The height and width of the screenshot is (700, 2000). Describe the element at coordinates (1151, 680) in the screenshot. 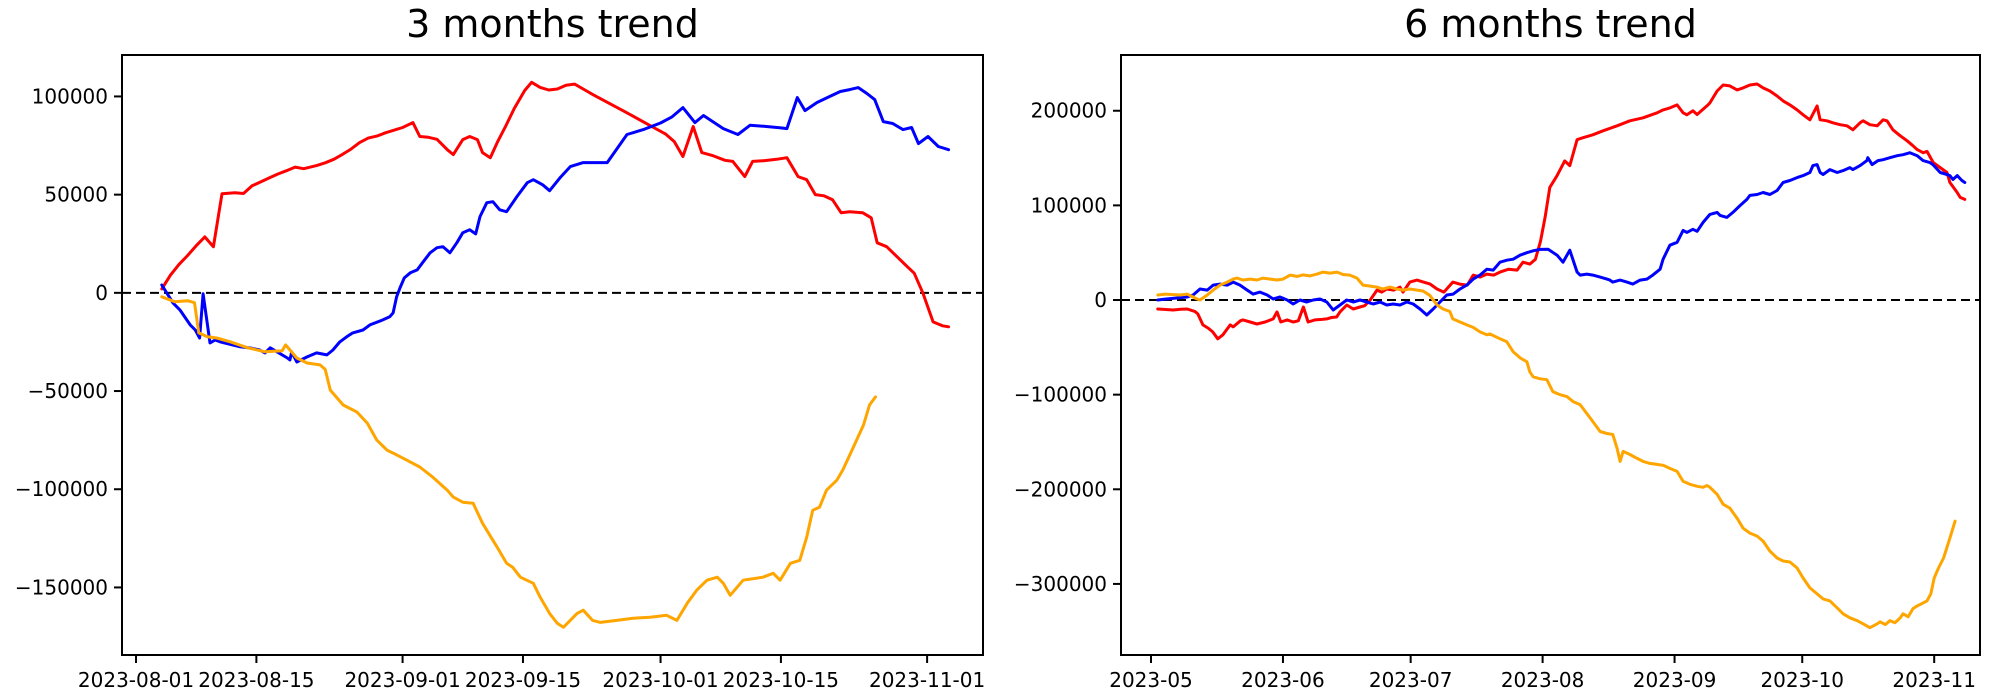

I see `x-tick-label: 2023-05` at that location.